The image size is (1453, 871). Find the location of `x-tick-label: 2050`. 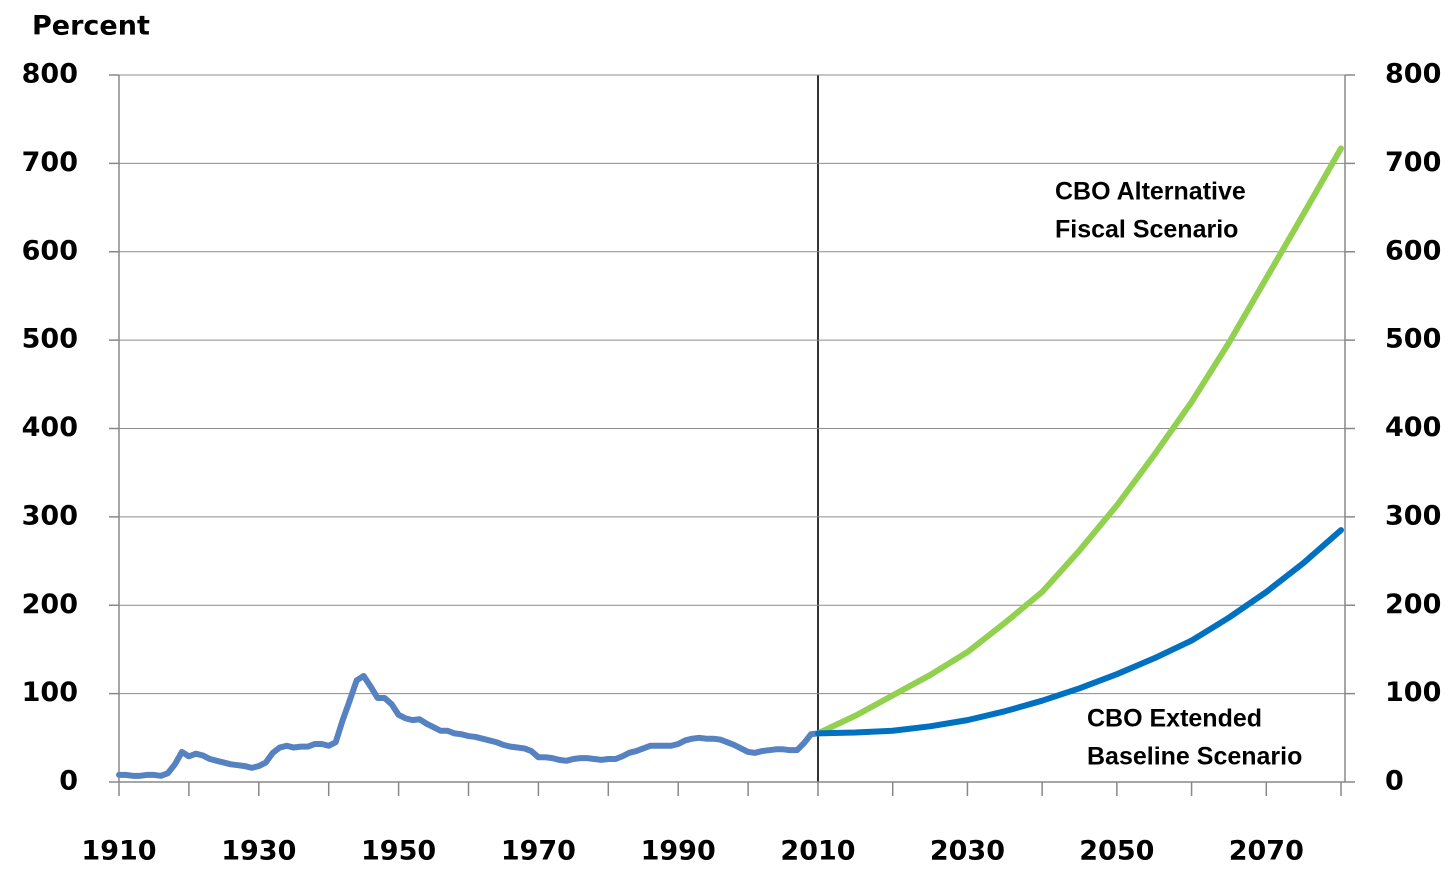

x-tick-label: 2050 is located at coordinates (1116, 851).